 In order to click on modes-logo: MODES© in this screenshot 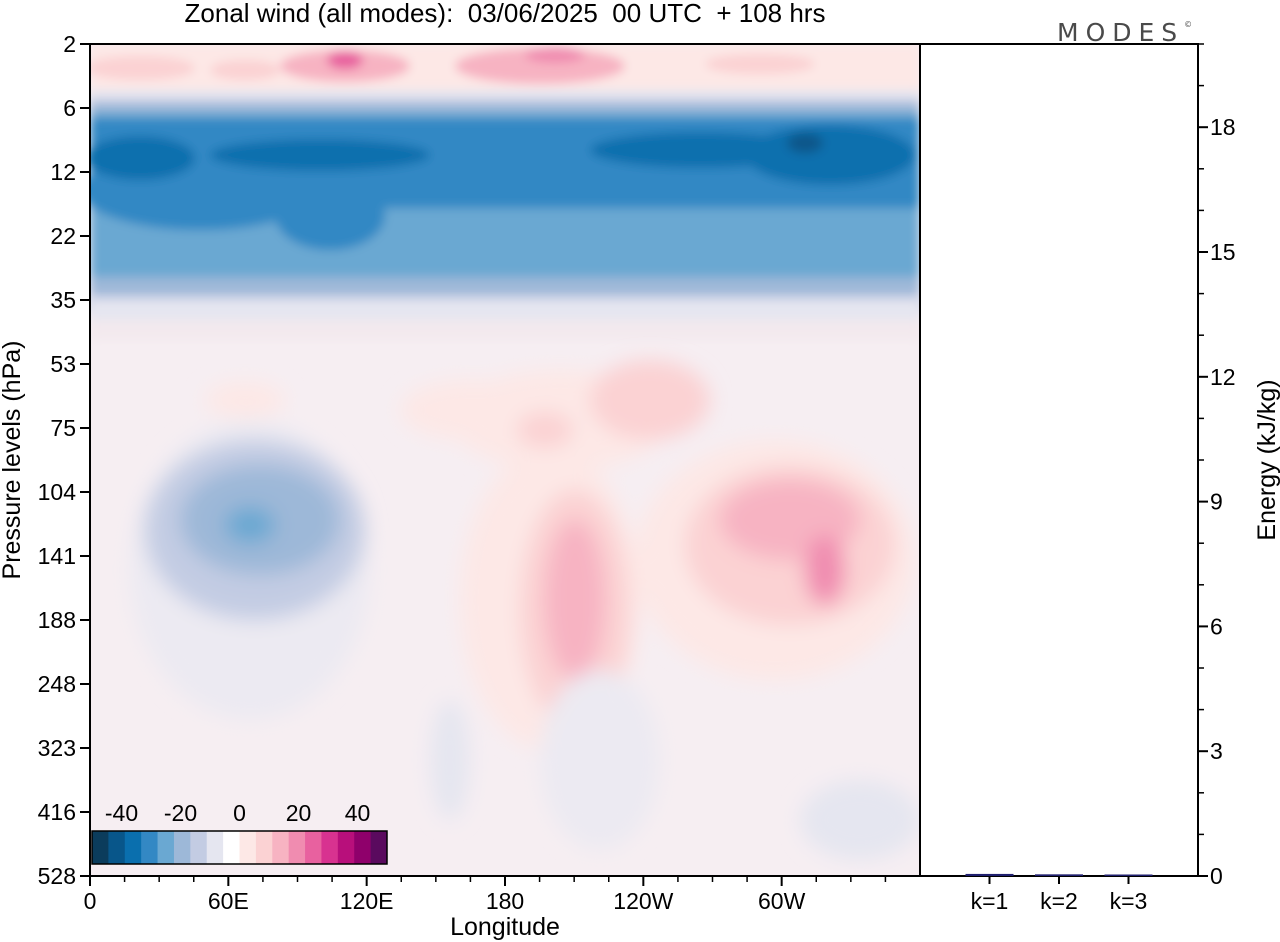, I will do `click(1124, 32)`.